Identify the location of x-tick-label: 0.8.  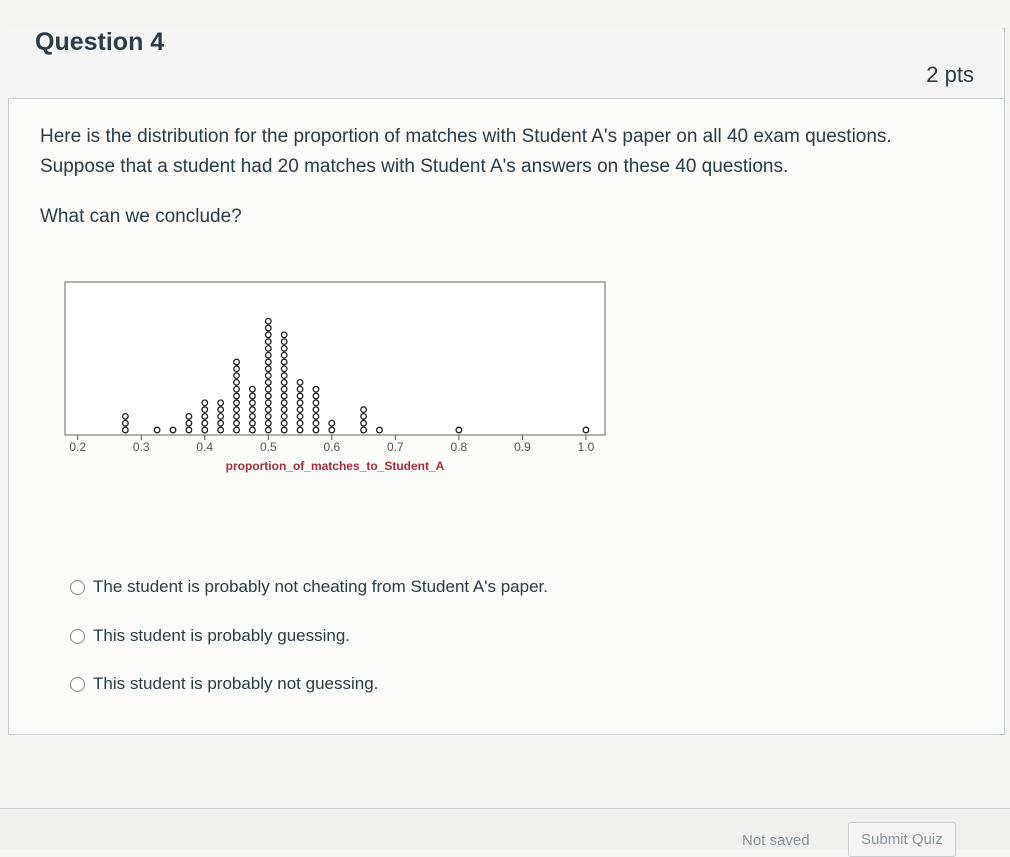
(459, 447).